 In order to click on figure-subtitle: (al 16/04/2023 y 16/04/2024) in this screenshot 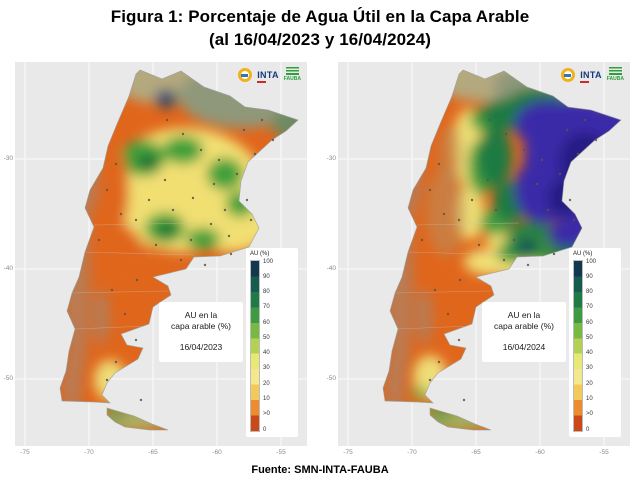, I will do `click(320, 39)`.